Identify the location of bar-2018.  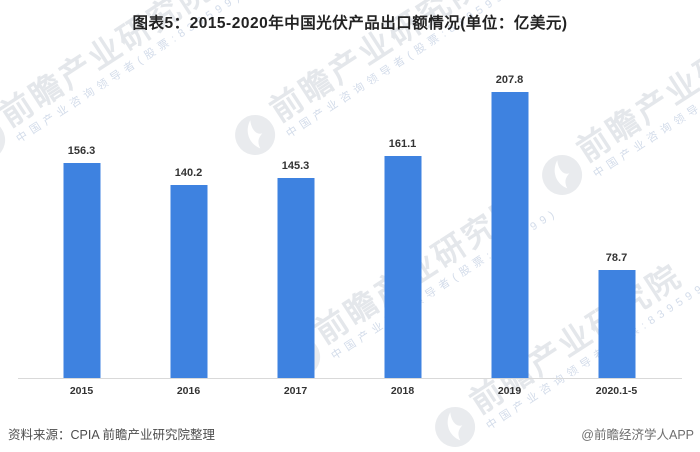
(402, 267).